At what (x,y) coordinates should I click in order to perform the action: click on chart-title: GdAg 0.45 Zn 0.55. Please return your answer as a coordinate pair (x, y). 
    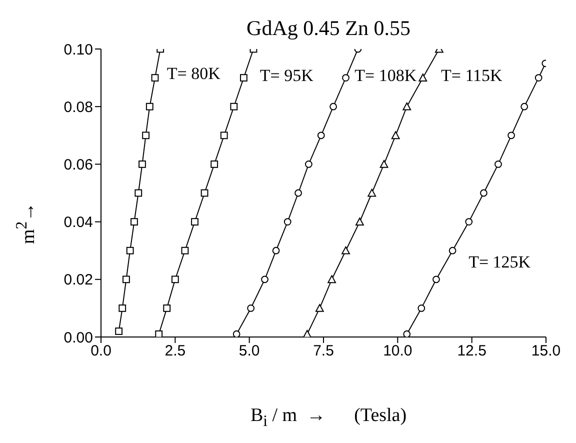
    Looking at the image, I should click on (329, 28).